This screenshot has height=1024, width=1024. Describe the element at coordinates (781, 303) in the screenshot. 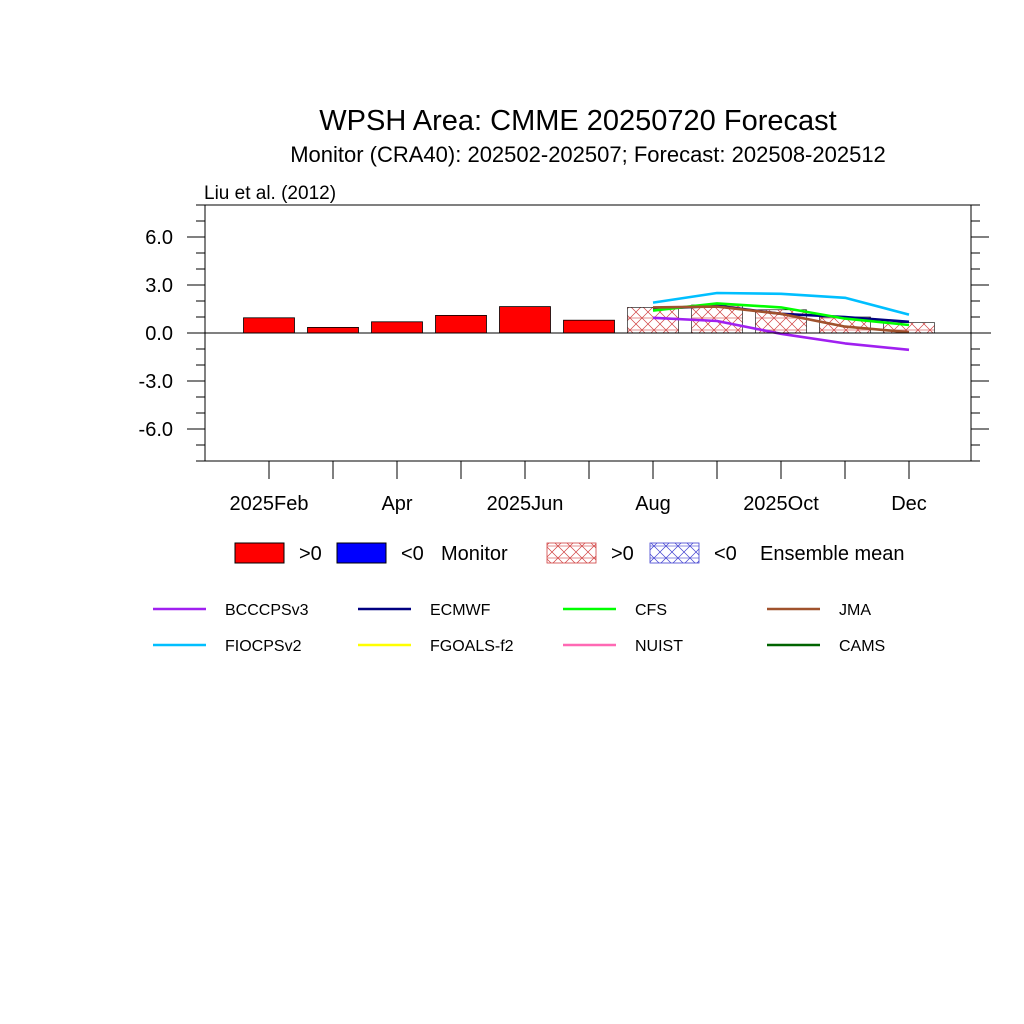

I see `series-line-fiocpsv2` at that location.